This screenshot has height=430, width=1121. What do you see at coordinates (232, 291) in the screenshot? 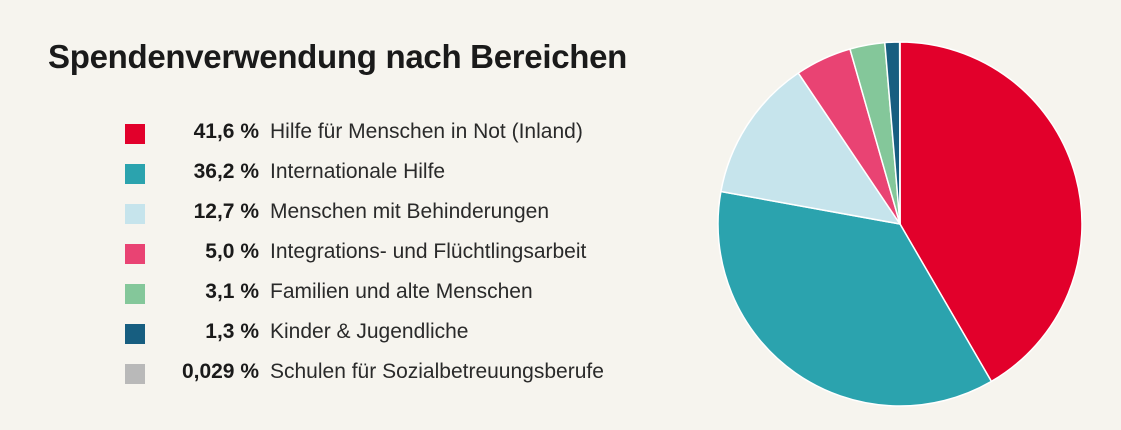
I see `legend-percentage: 3,1 %` at bounding box center [232, 291].